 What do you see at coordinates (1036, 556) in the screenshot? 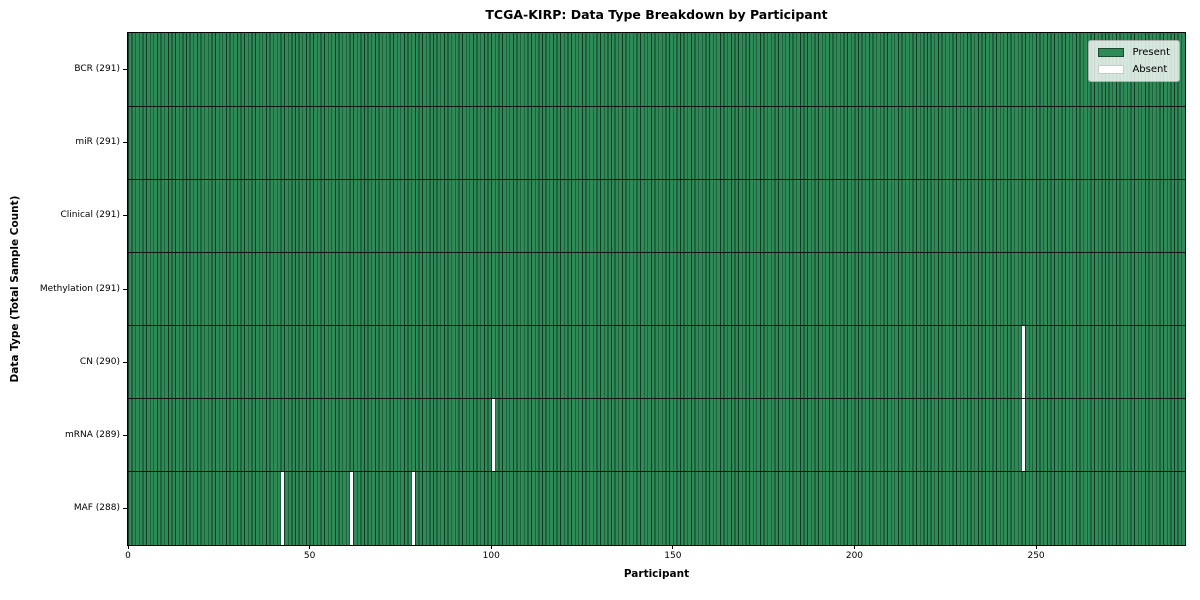
I see `x-tick-label: 250` at bounding box center [1036, 556].